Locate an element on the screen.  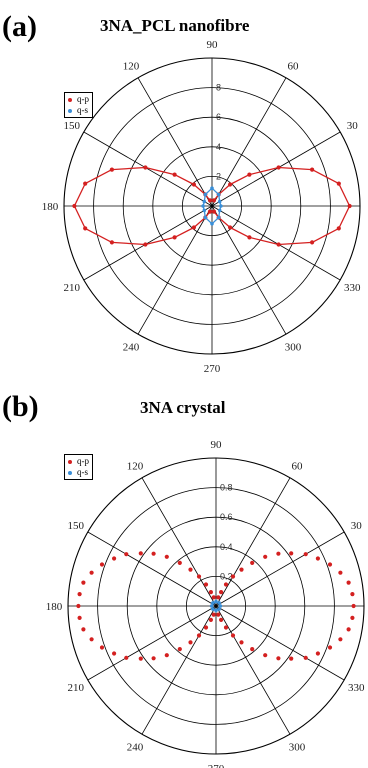
panel-label-a: (a) is located at coordinates (19, 26).